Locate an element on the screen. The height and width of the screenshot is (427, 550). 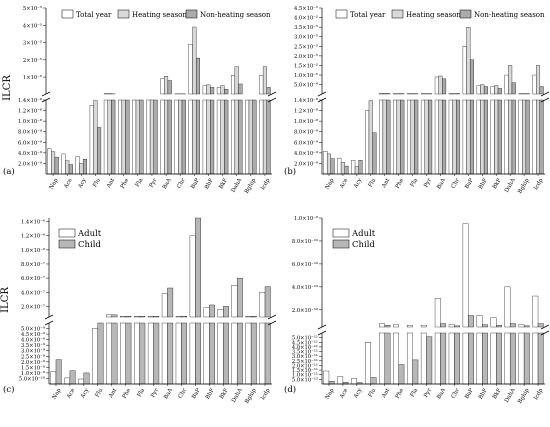
x-tick-label: BaP is located at coordinates (469, 183).